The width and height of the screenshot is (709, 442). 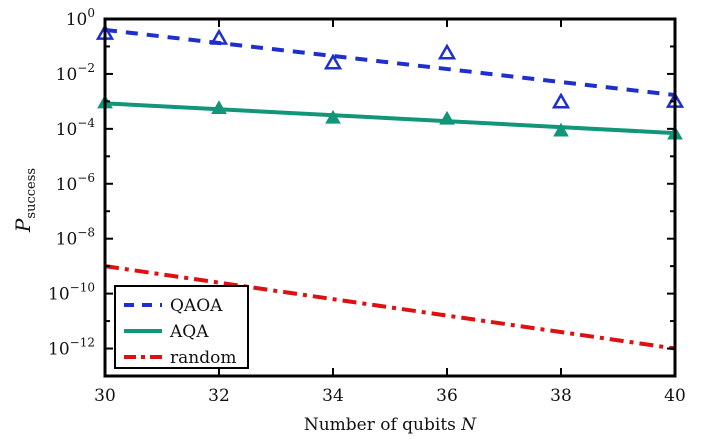 What do you see at coordinates (86, 68) in the screenshot?
I see `y-tick-exponent: −2` at bounding box center [86, 68].